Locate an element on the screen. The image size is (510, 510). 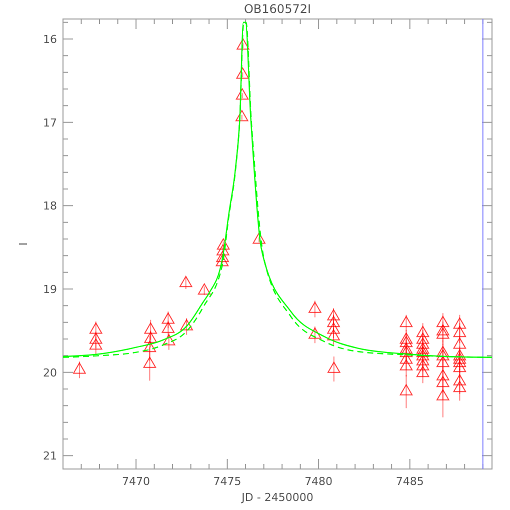
x-tick-label: 7480 is located at coordinates (318, 481).